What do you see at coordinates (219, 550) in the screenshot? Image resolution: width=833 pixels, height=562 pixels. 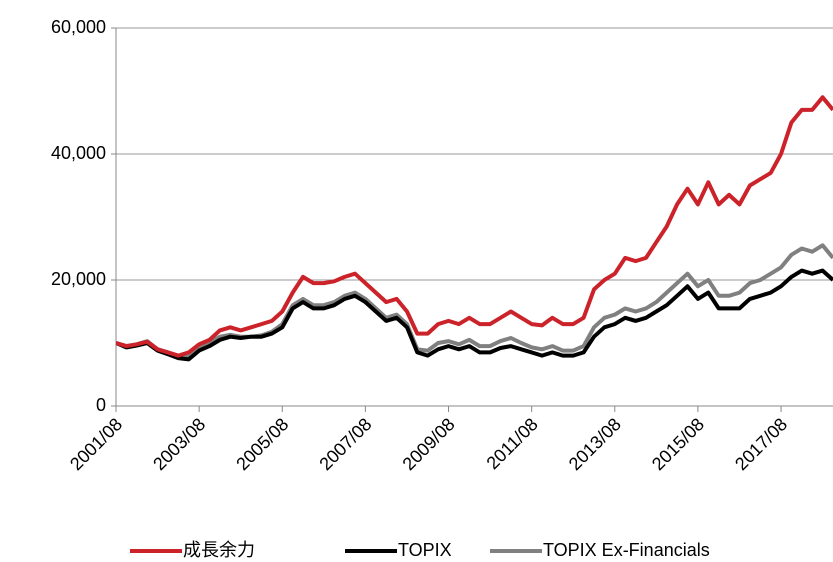 I see `legend-label: 成長余力` at bounding box center [219, 550].